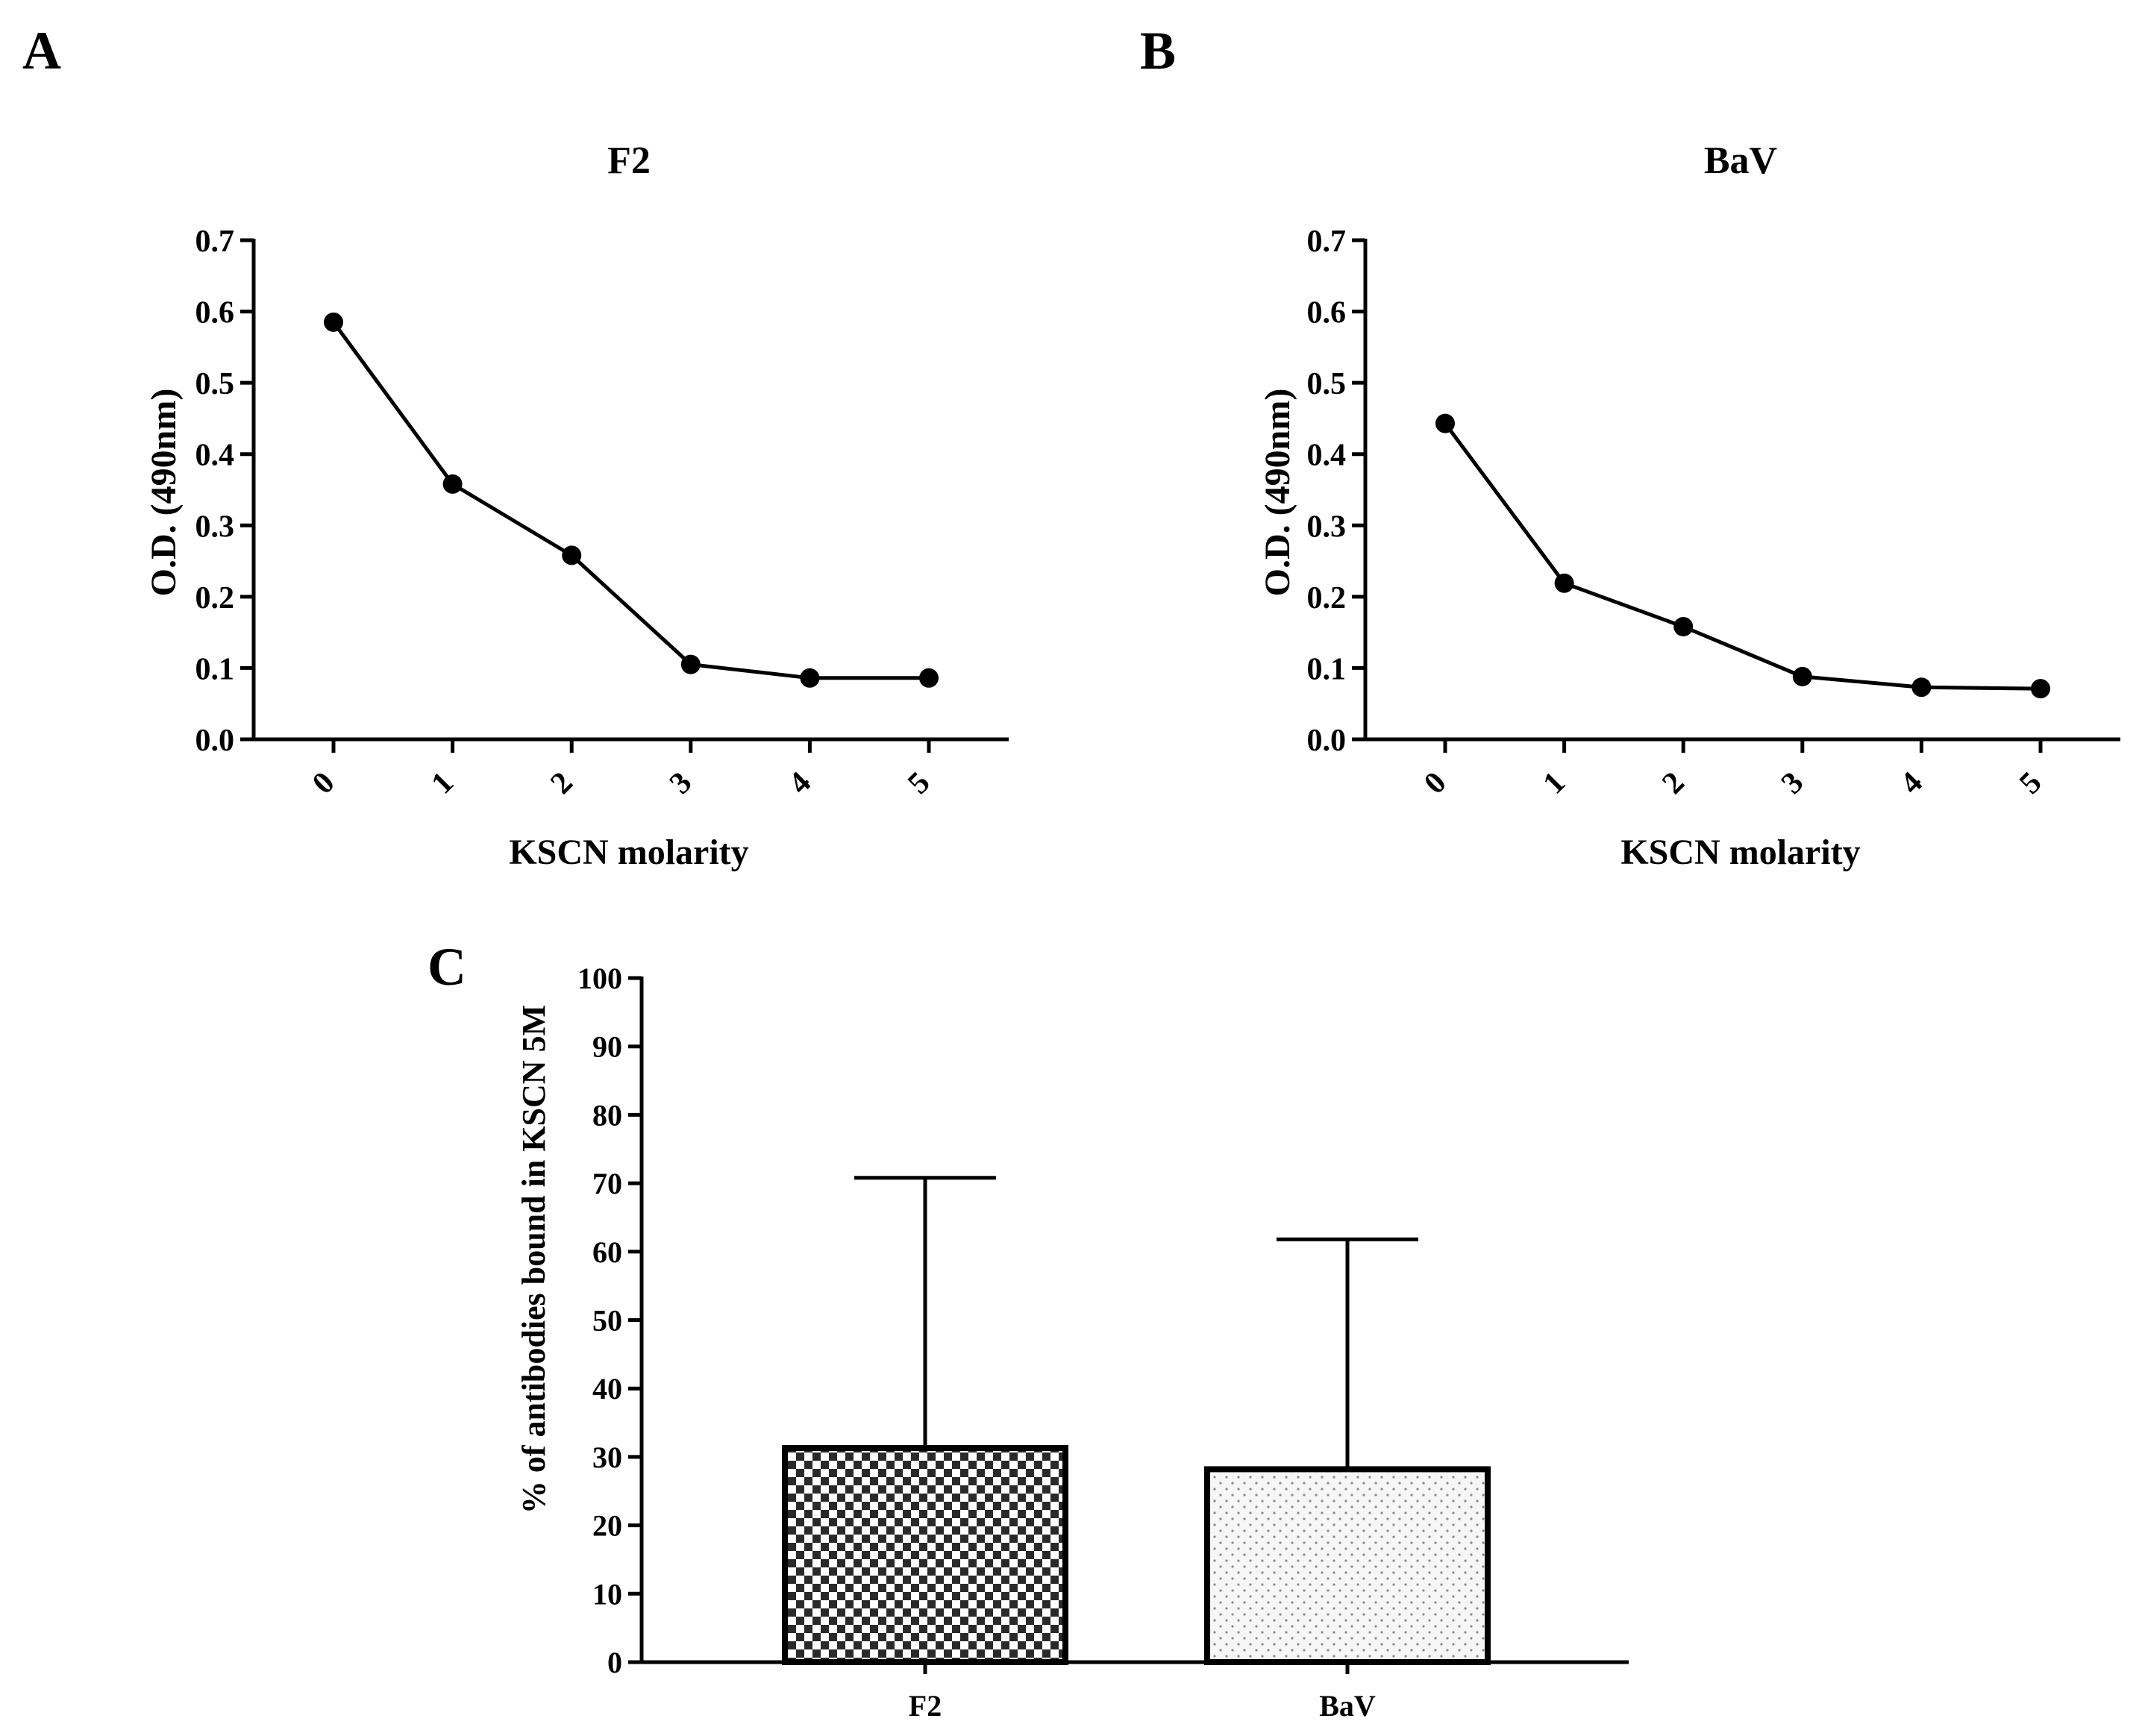 The width and height of the screenshot is (2142, 1736). What do you see at coordinates (561, 783) in the screenshot?
I see `chart-a-x-tick-label: 2` at bounding box center [561, 783].